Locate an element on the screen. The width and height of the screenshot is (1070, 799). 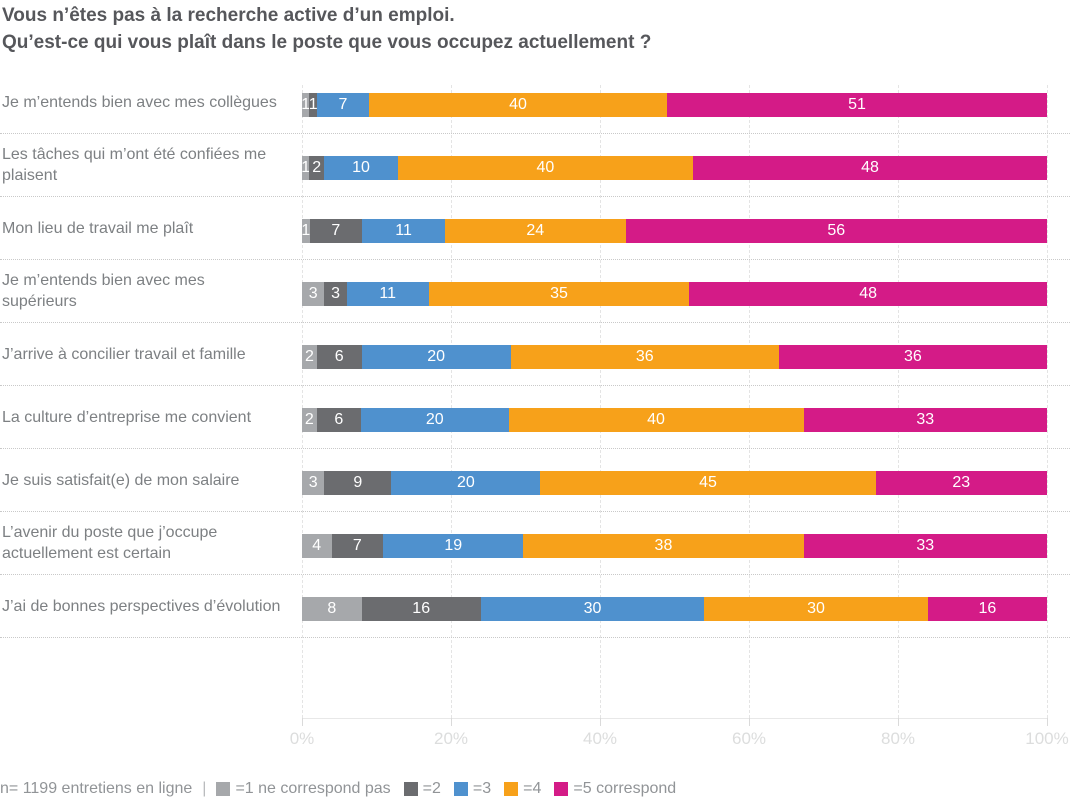
legend-label: =4 is located at coordinates (532, 788).